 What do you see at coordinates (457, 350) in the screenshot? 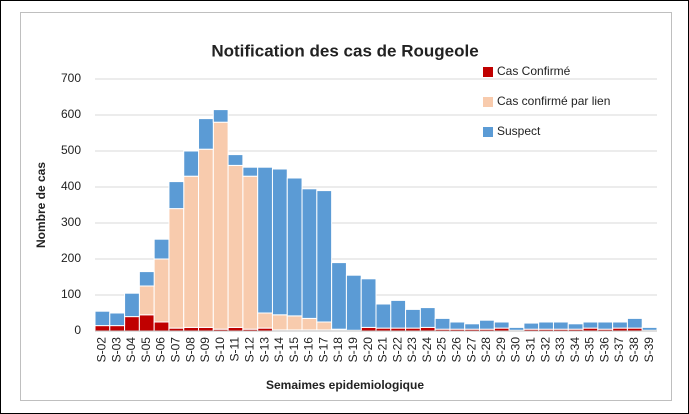
I see `x-tick-label: S-26` at bounding box center [457, 350].